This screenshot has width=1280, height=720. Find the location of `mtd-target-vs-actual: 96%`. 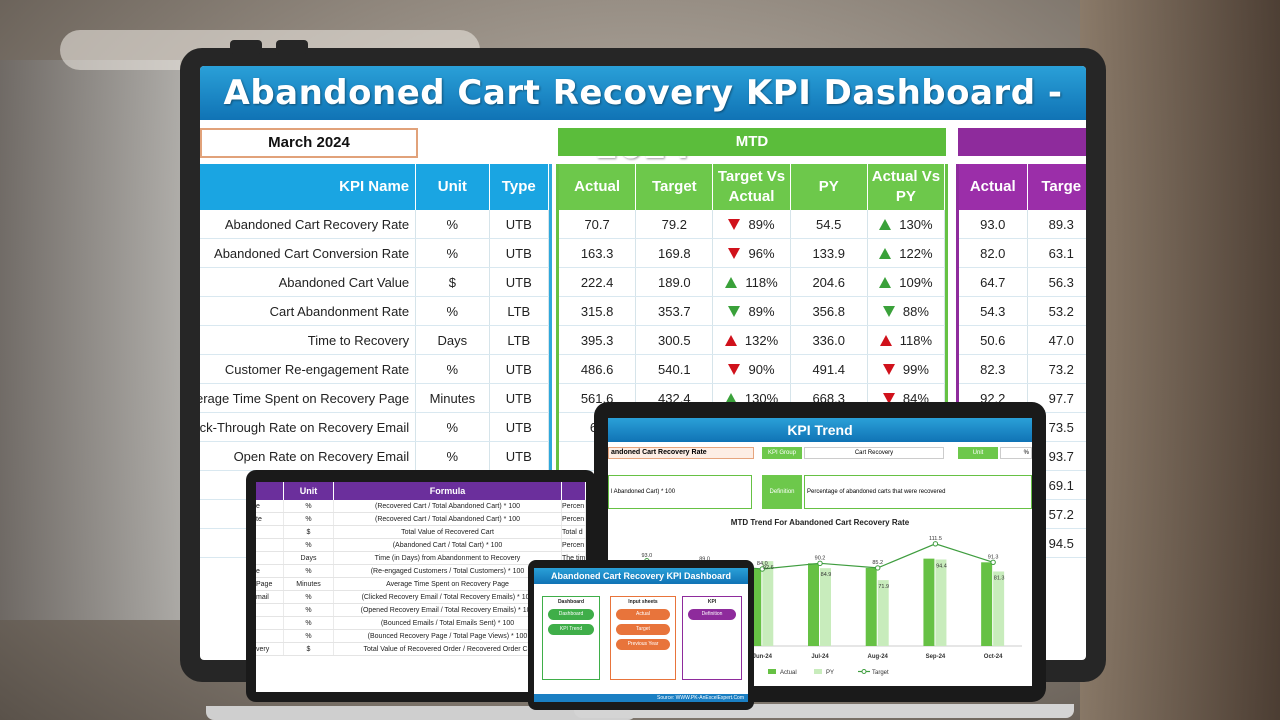

mtd-target-vs-actual: 96% is located at coordinates (752, 253).